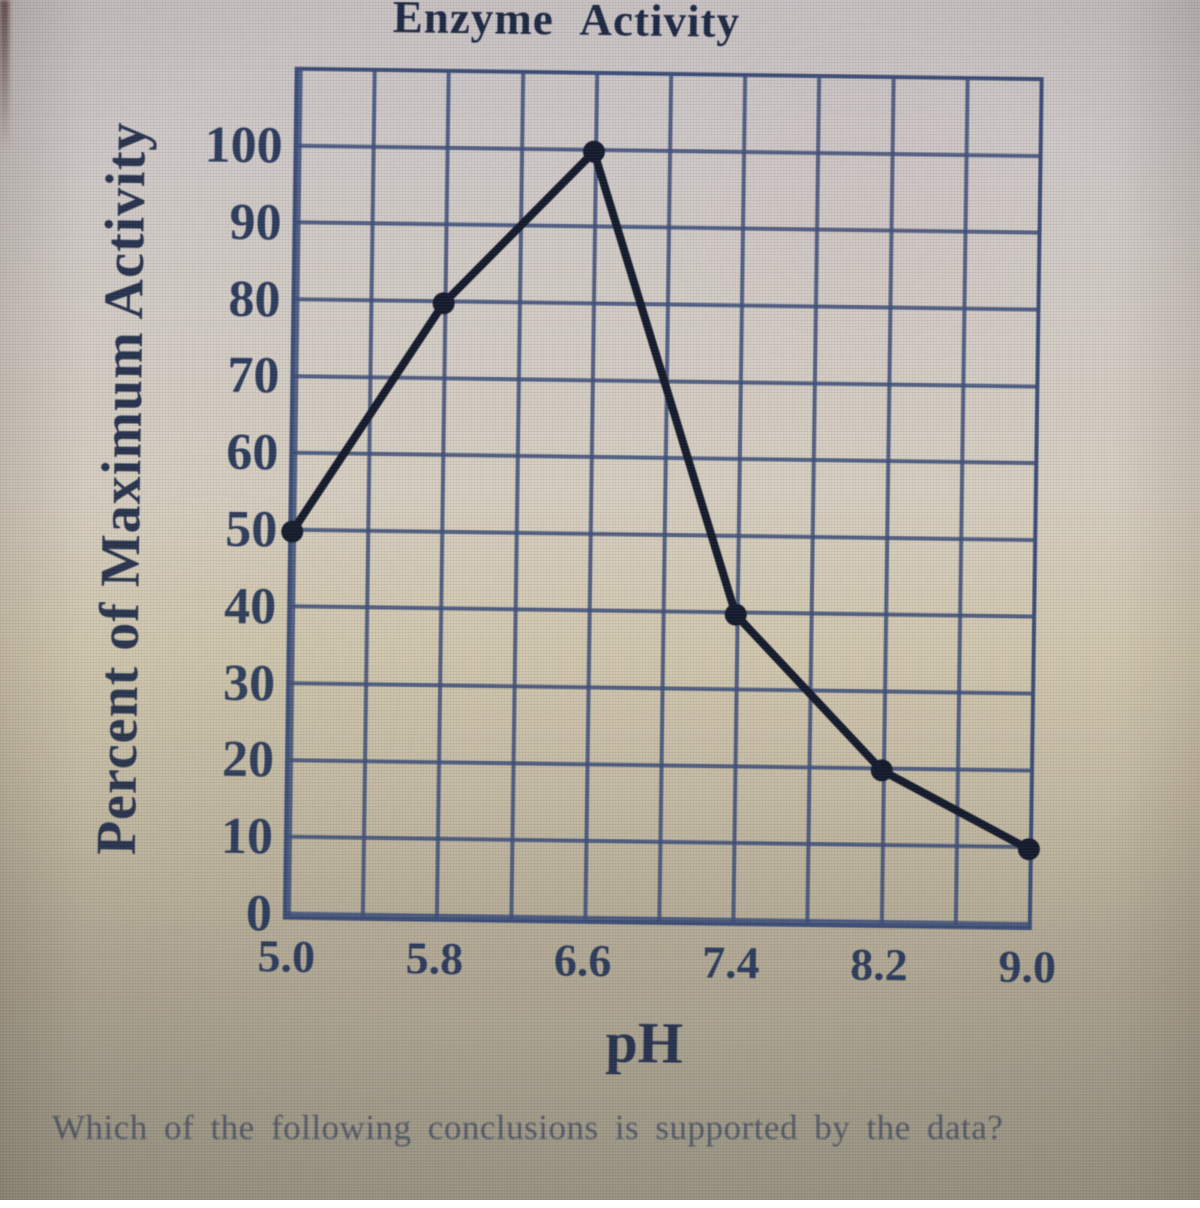  Describe the element at coordinates (434, 958) in the screenshot. I see `x-tick-label: 5.8` at that location.